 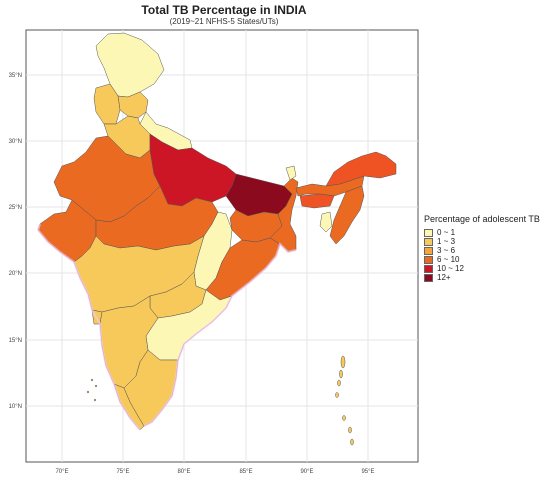 What do you see at coordinates (326, 222) in the screenshot?
I see `state-tripura` at bounding box center [326, 222].